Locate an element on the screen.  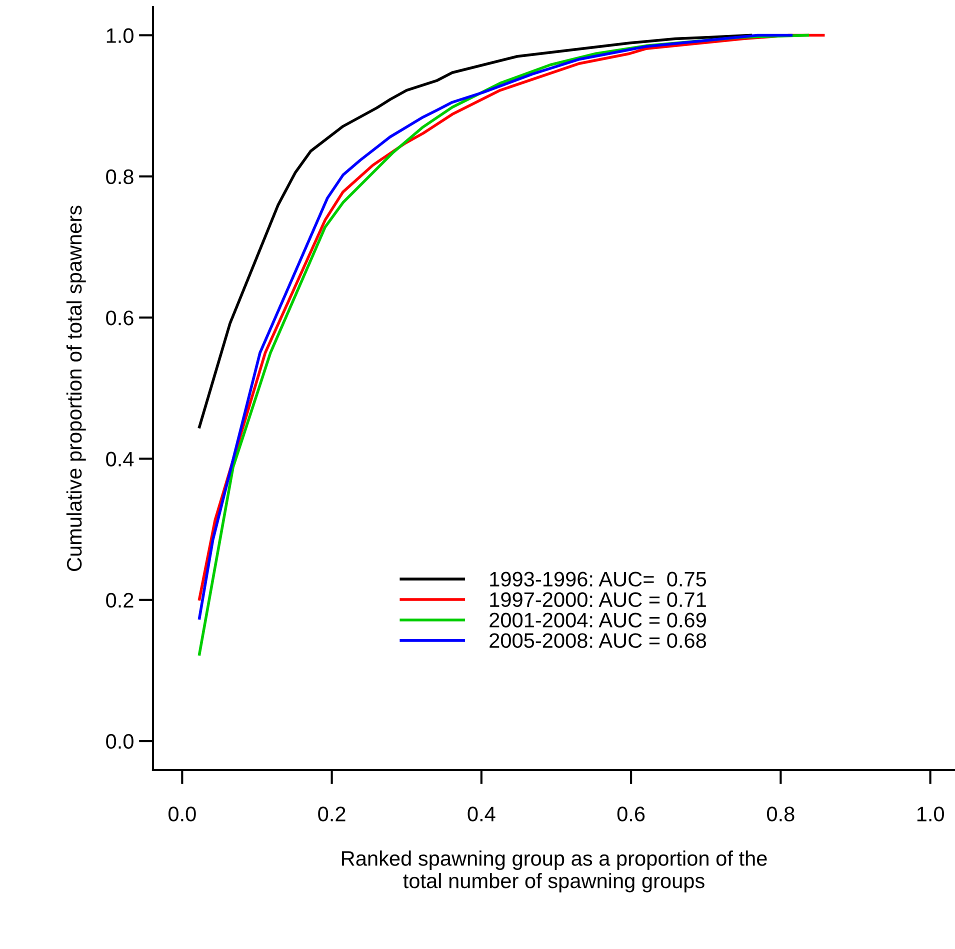
legend-label: 2005-2008: AUC = 0.68 is located at coordinates (598, 640).